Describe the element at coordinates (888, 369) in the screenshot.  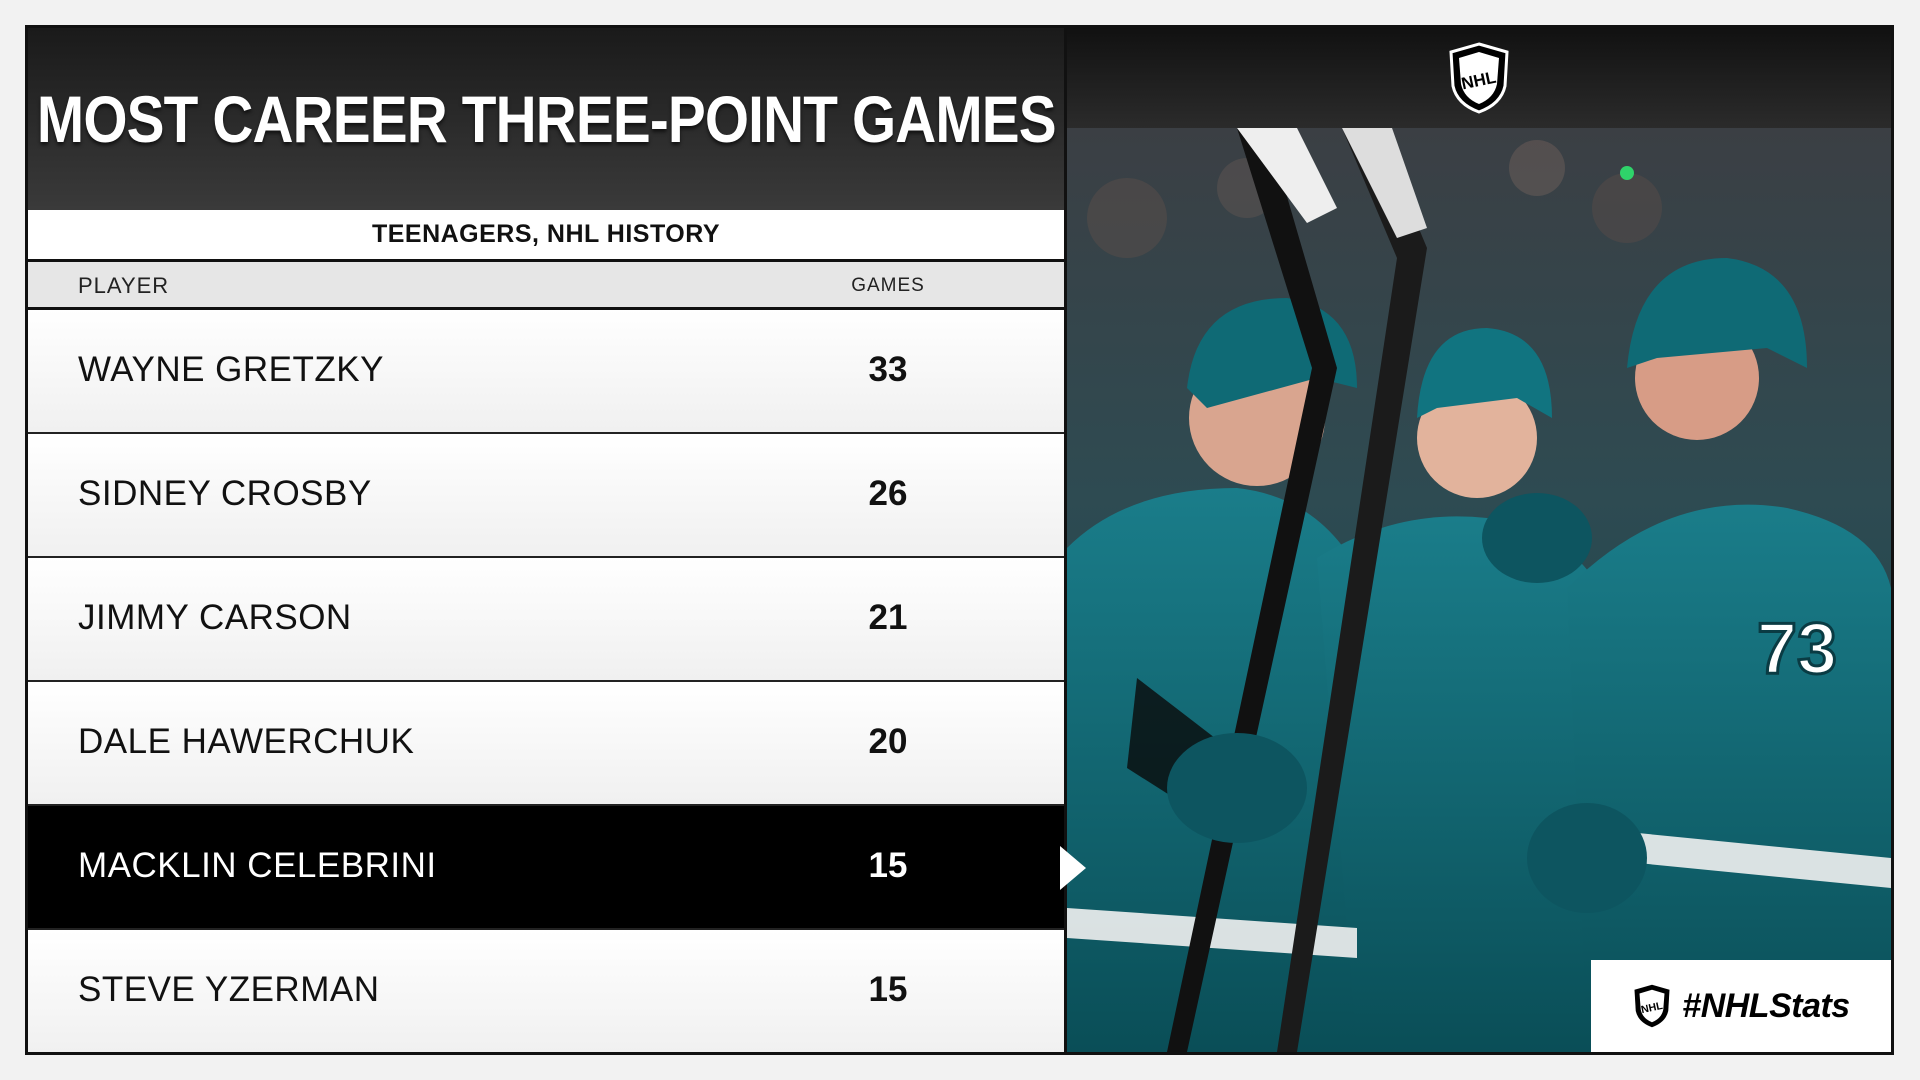
I see `games-value: 33` at that location.